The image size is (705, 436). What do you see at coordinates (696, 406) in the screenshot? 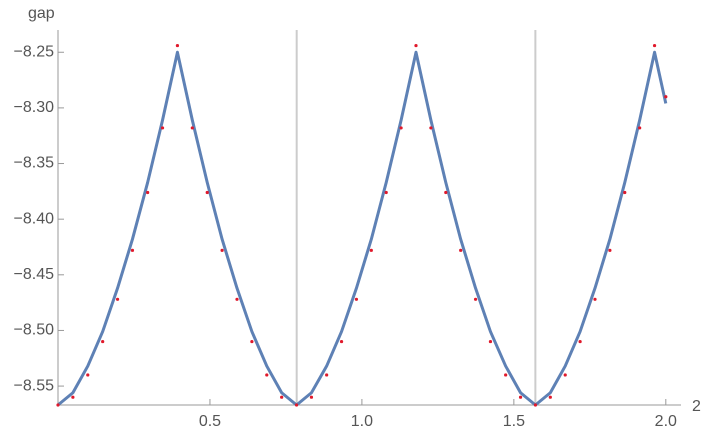
I see `x-axis-label: 2` at bounding box center [696, 406].